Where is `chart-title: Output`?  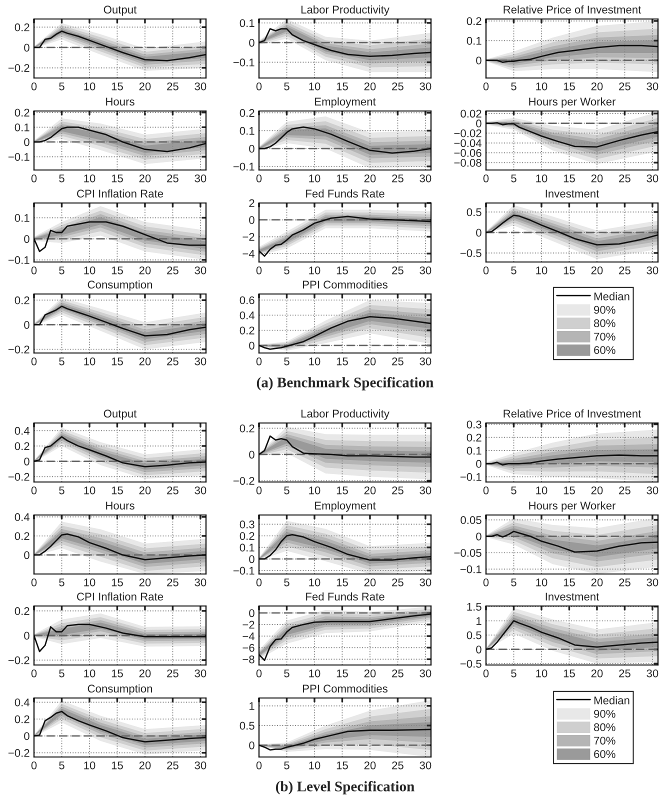
chart-title: Output is located at coordinates (120, 11).